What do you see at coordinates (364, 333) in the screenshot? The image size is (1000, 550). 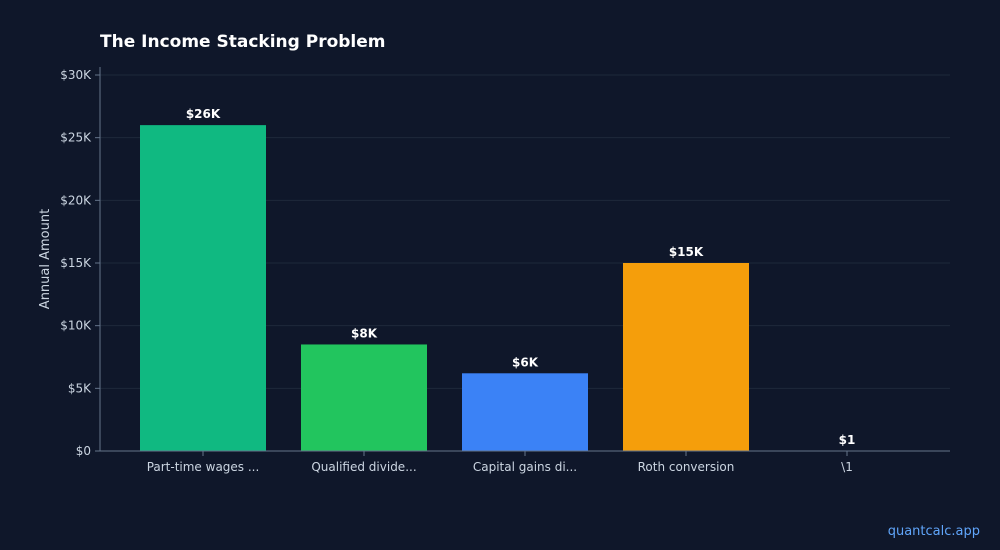 I see `data-label: $8K` at bounding box center [364, 333].